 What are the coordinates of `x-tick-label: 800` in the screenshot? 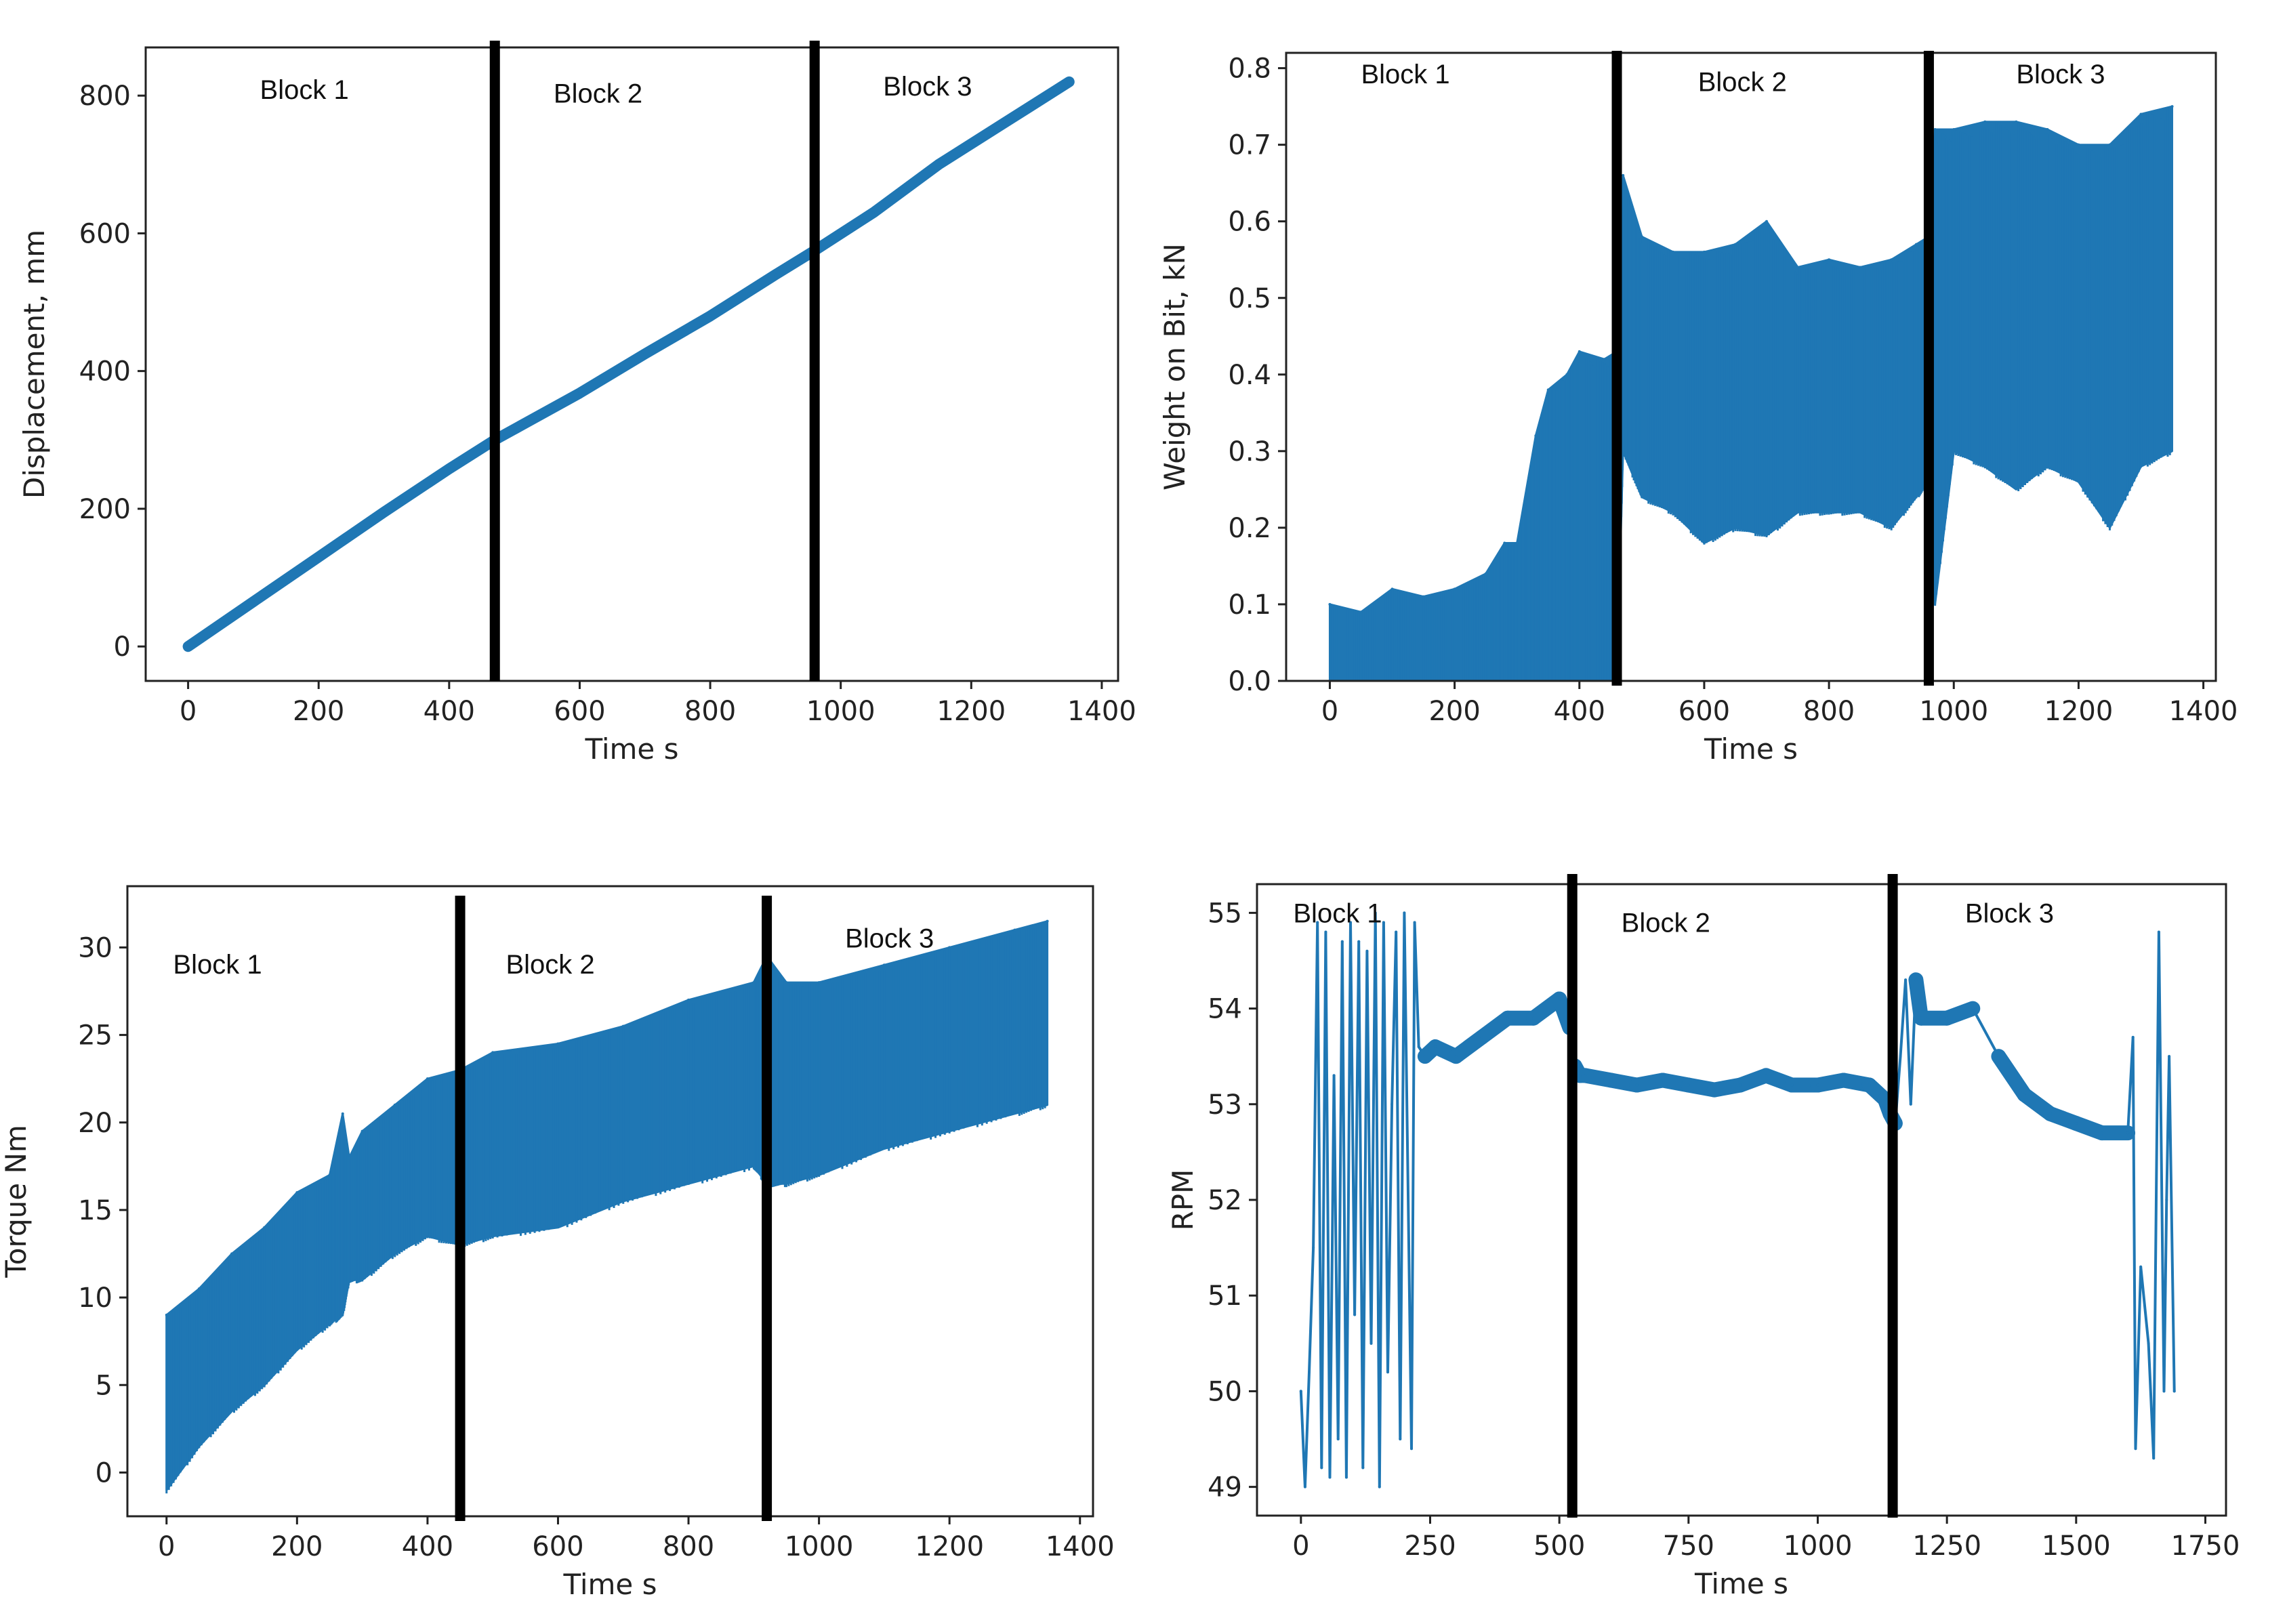 It's located at (688, 1546).